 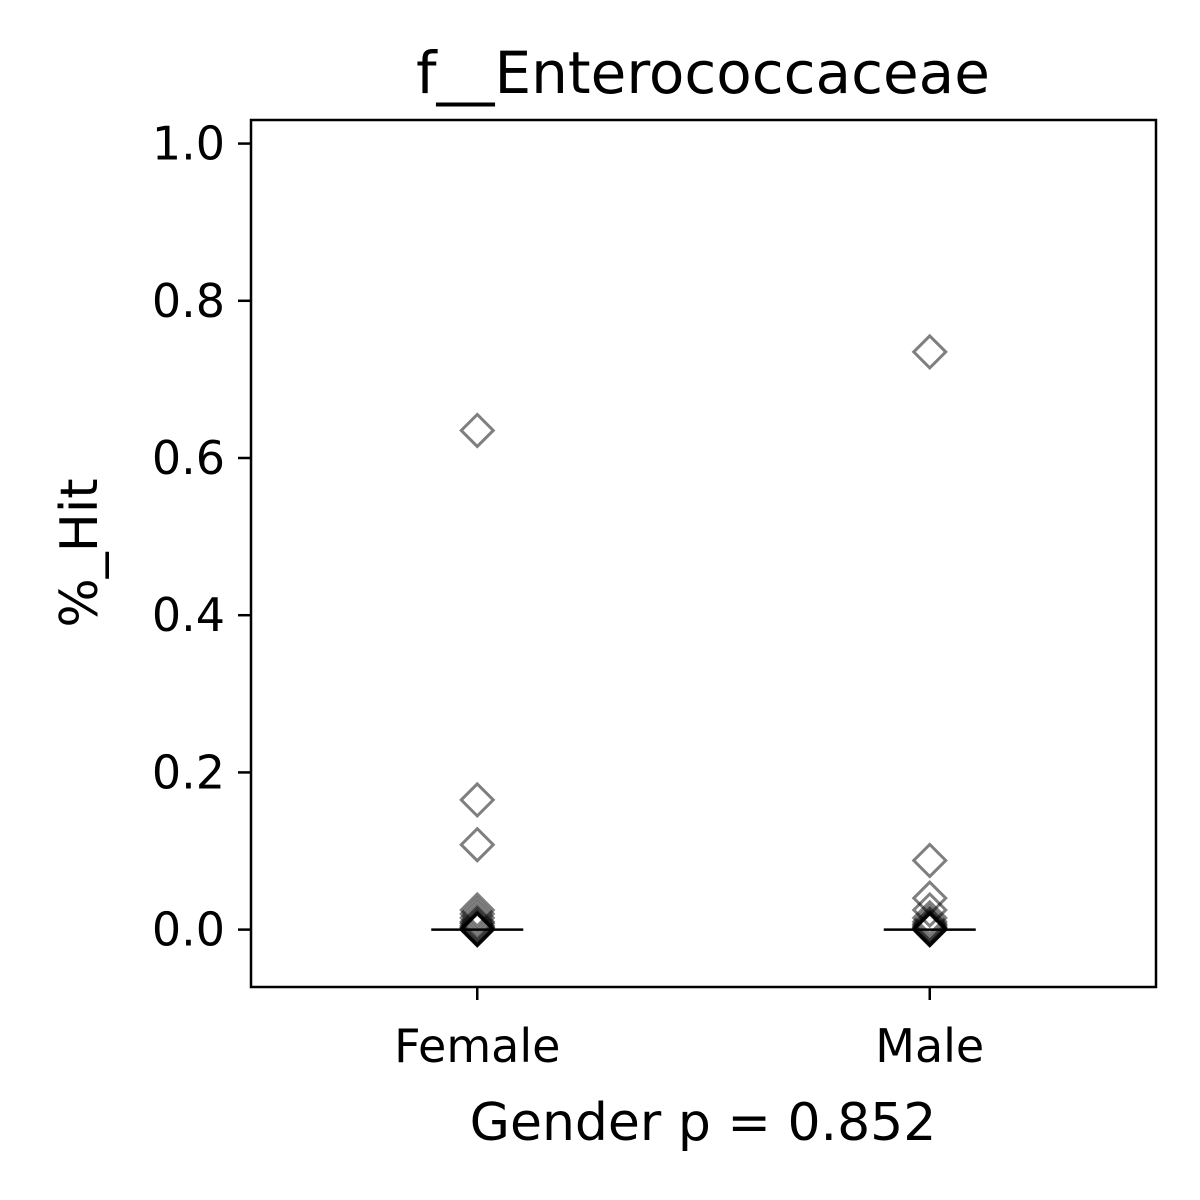 I want to click on x-tick-label: Male, so click(x=929, y=1046).